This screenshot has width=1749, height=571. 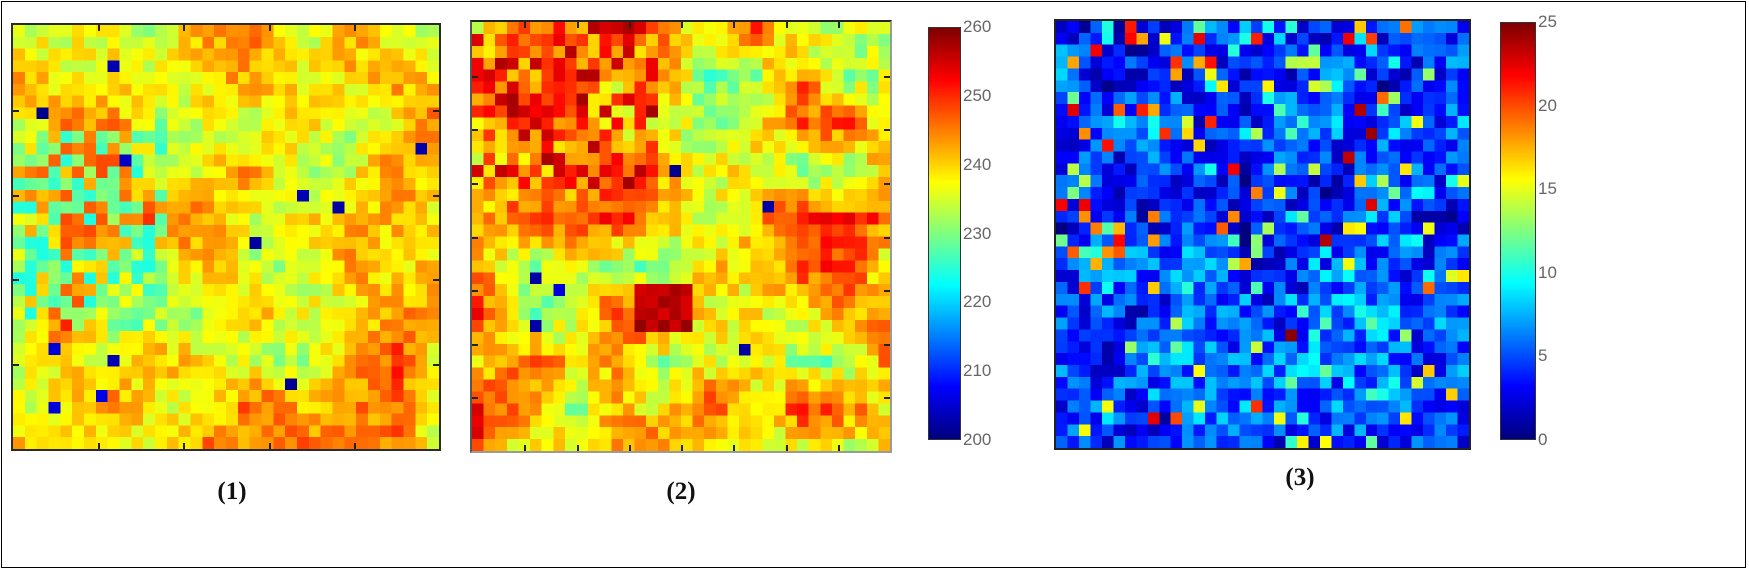 What do you see at coordinates (977, 302) in the screenshot?
I see `colorbar-tick-label: 220` at bounding box center [977, 302].